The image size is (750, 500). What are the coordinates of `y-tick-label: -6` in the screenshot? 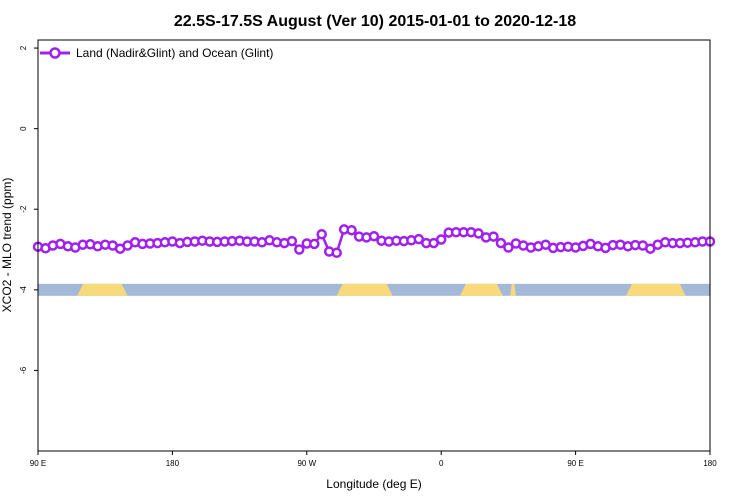 It's located at (23, 370).